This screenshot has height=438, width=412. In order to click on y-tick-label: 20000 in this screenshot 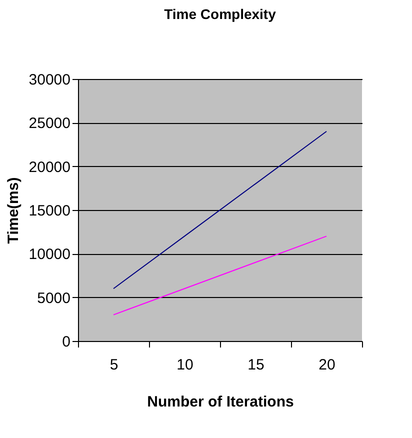, I will do `click(49, 167)`.